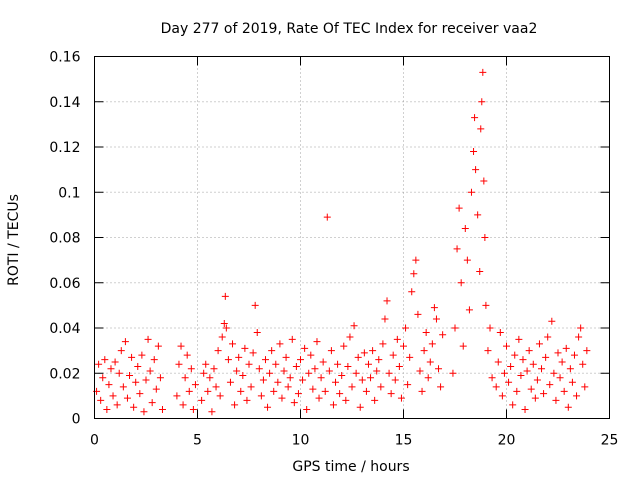 This screenshot has height=480, width=640. I want to click on y-tick-label: 0.08, so click(64, 239).